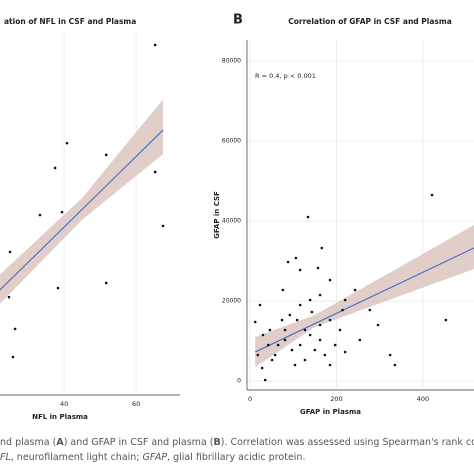 Image resolution: width=474 pixels, height=474 pixels. What do you see at coordinates (231, 61) in the screenshot?
I see `y-tick-label: 80000` at bounding box center [231, 61].